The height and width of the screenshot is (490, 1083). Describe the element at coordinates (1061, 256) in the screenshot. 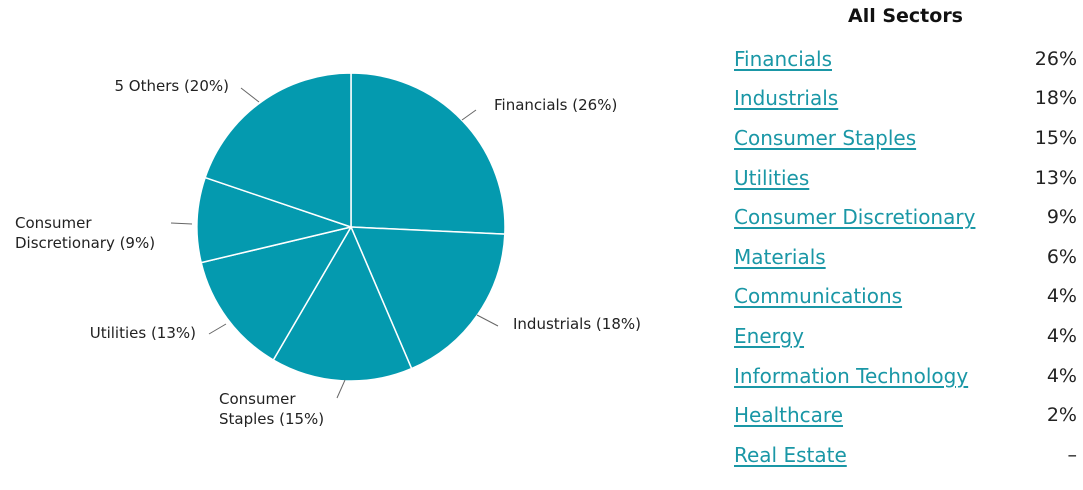

I see `sector-percentage: 6%` at that location.